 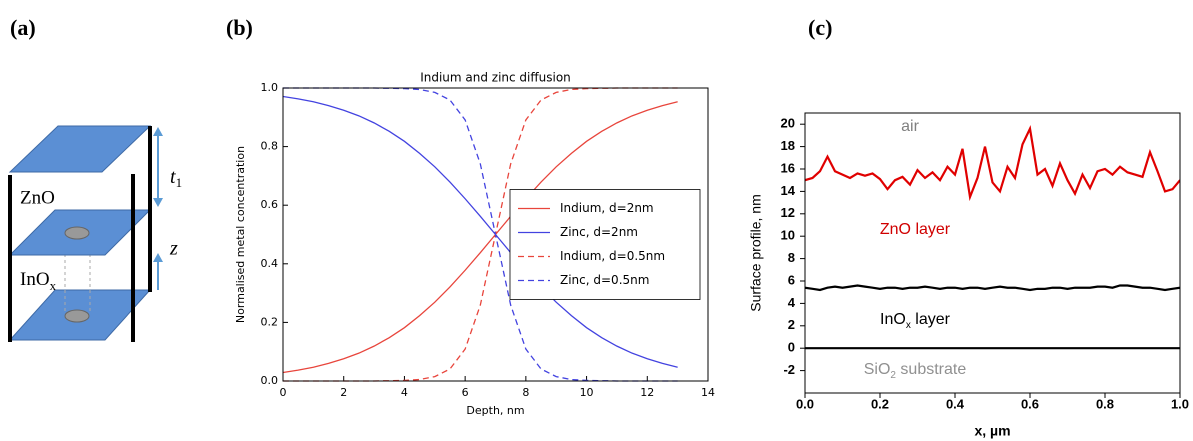 I want to click on depth-label: z, so click(x=173, y=249).